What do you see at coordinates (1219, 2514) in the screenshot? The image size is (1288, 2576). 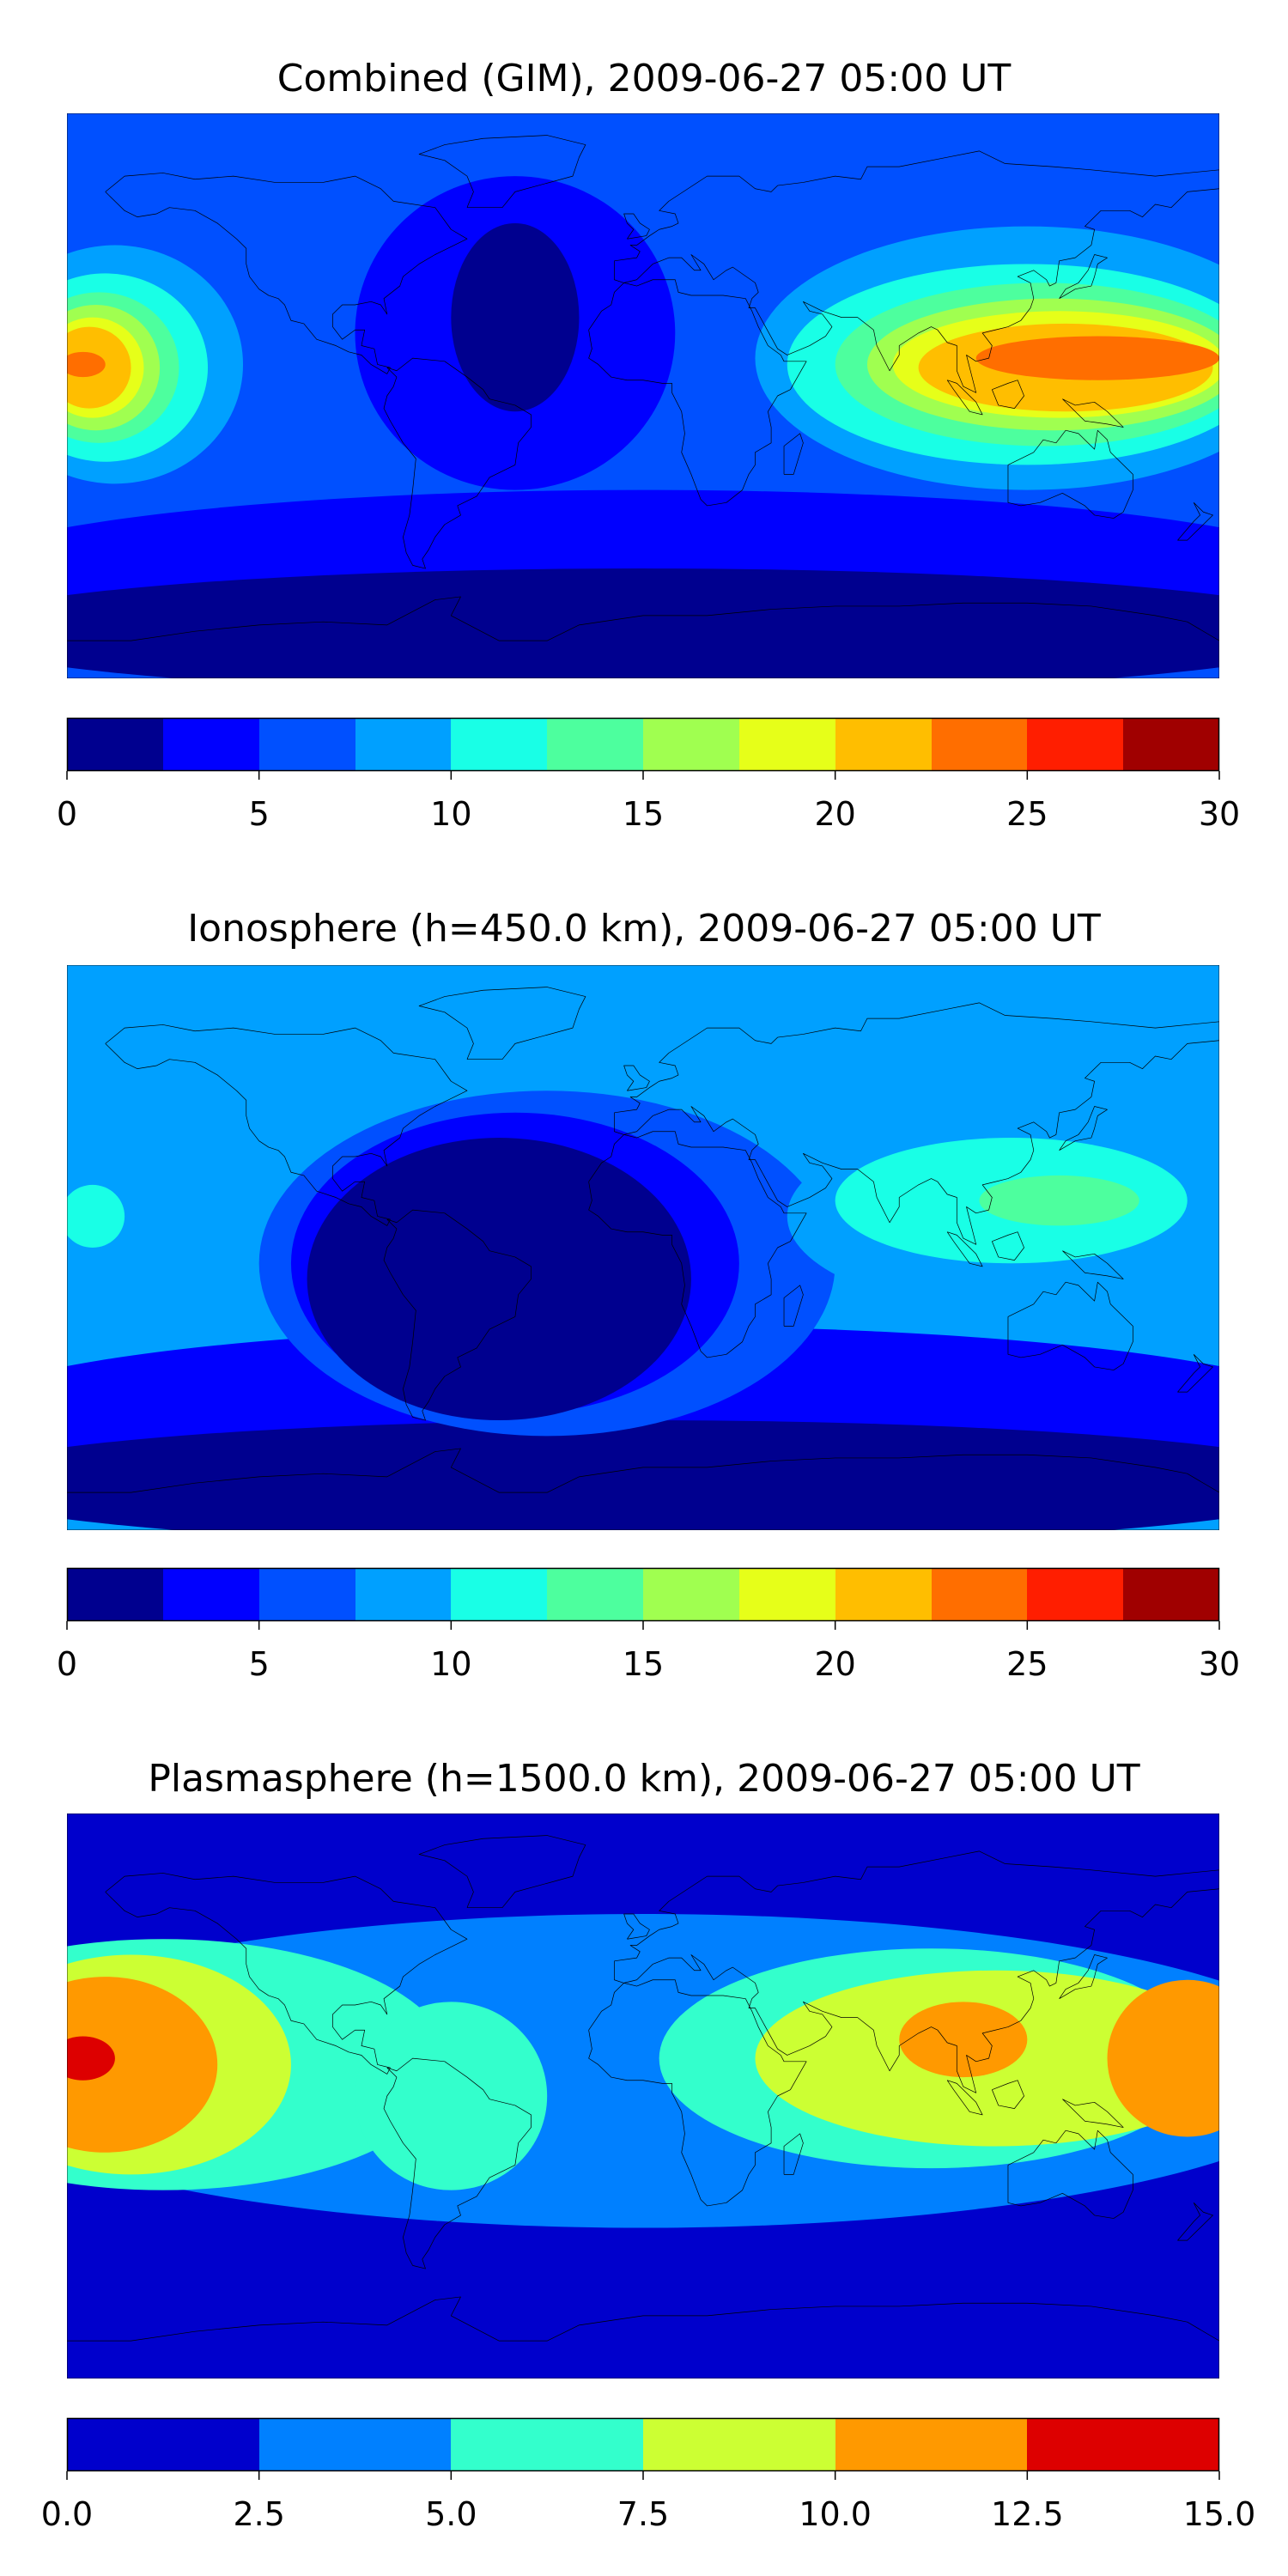 I see `colorbar-tick-label: 15.0` at bounding box center [1219, 2514].